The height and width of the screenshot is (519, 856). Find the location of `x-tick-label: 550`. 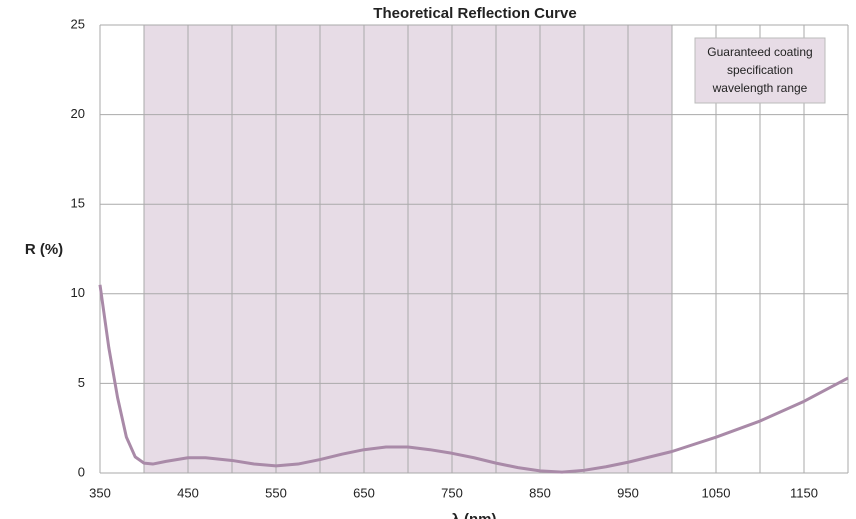

x-tick-label: 550 is located at coordinates (276, 492).